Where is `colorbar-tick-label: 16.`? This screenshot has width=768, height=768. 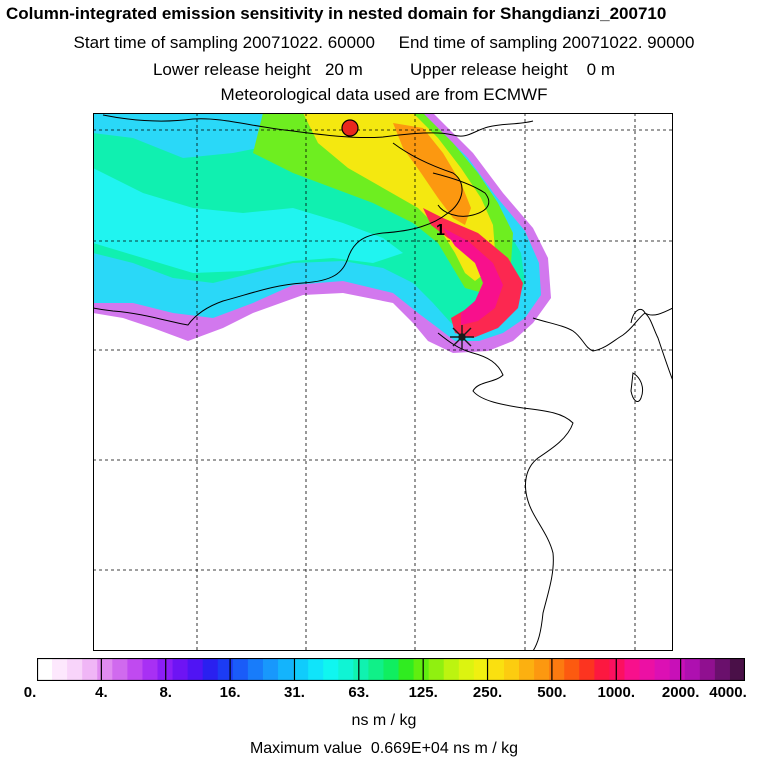 colorbar-tick-label: 16. is located at coordinates (230, 692).